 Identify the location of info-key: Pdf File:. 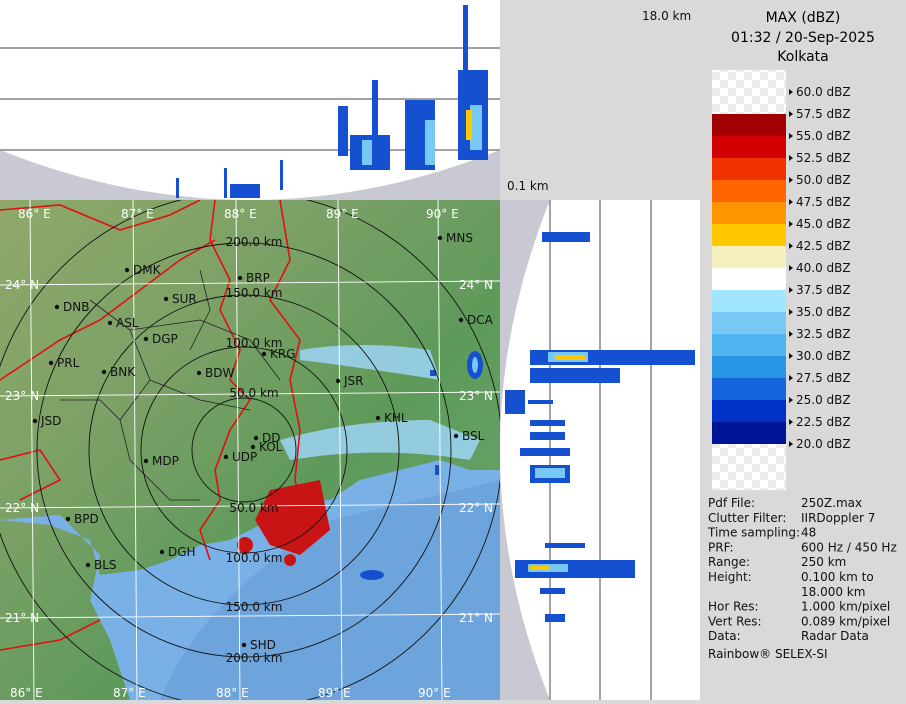
(731, 503).